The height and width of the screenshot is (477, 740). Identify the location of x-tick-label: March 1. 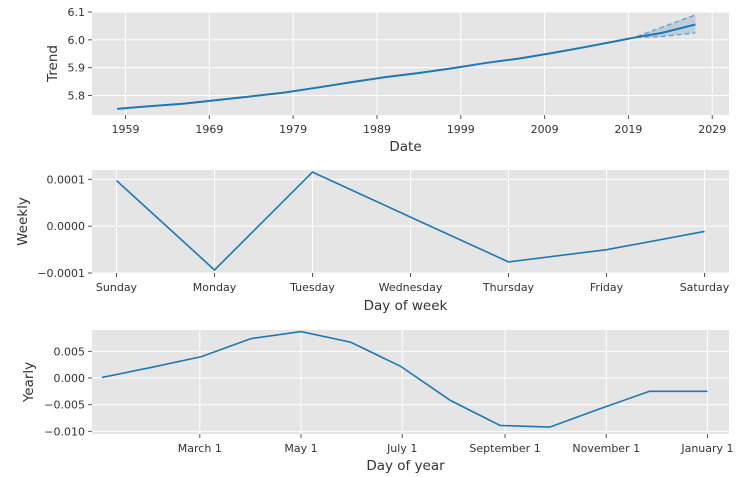
(200, 448).